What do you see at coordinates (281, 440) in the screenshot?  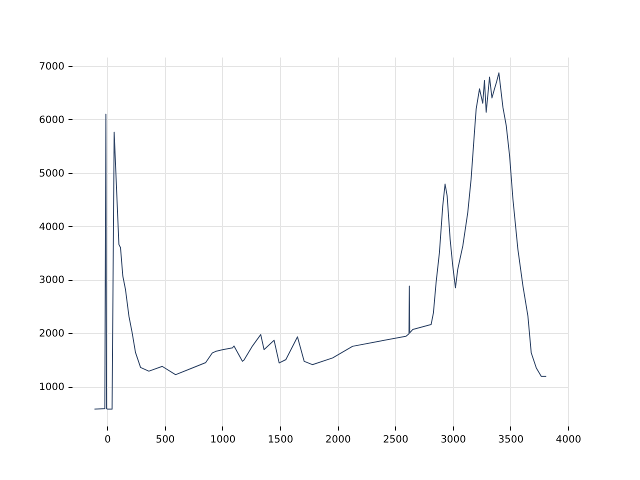 I see `x-tick-label: 1500` at bounding box center [281, 440].